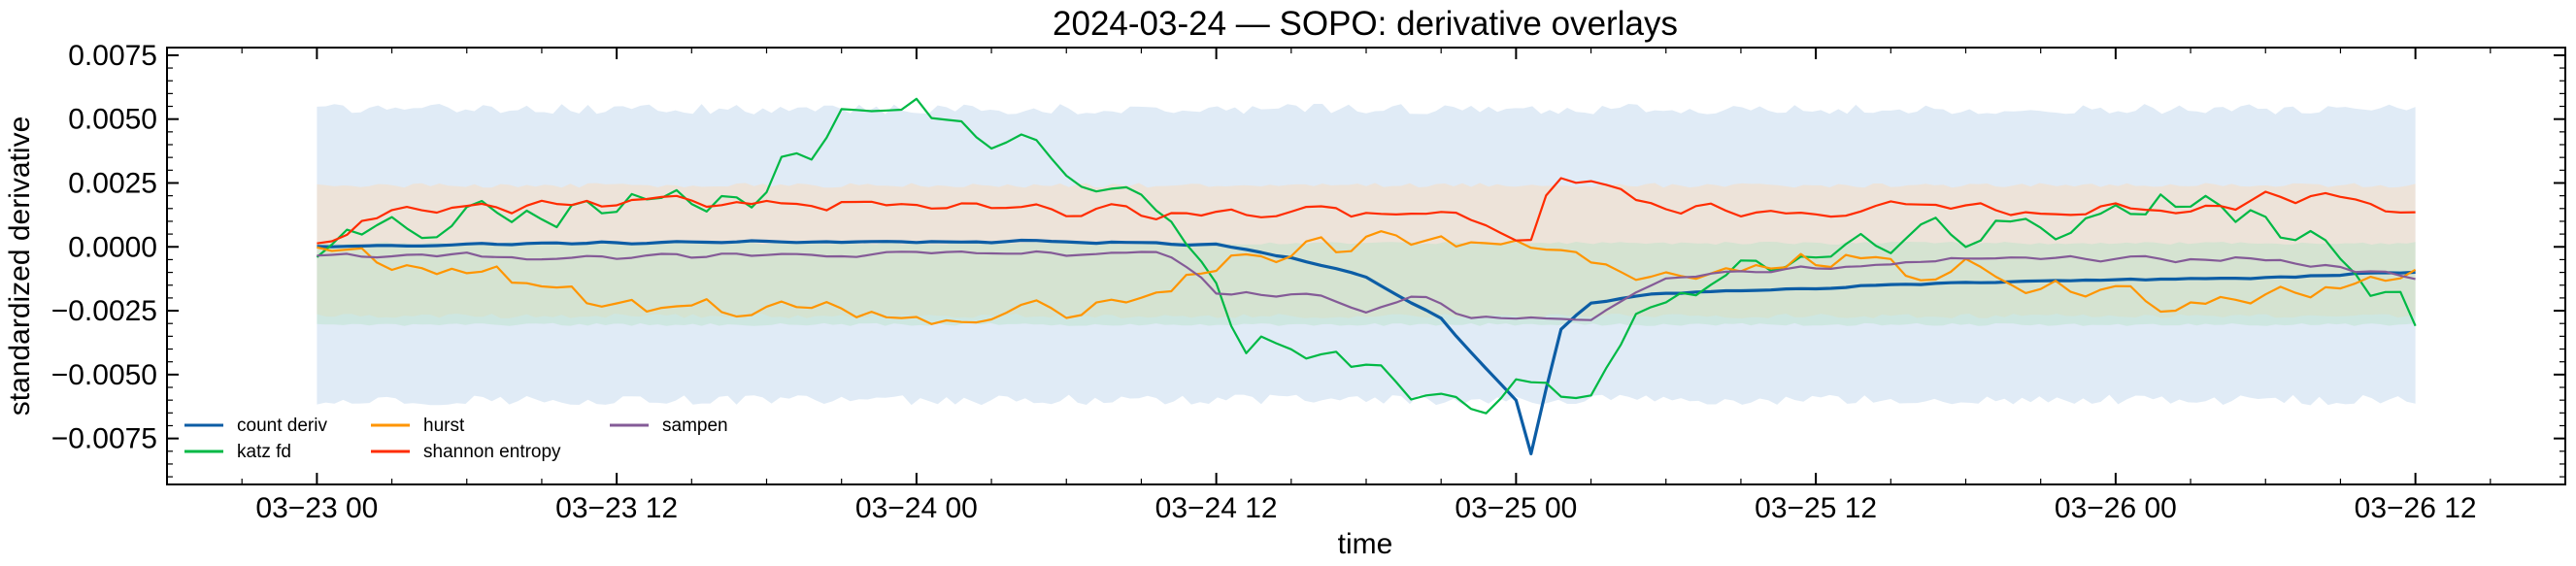 Image resolution: width=2576 pixels, height=566 pixels. I want to click on chart-title: 2024-03-24 — SOPO: derivative overlays, so click(1366, 24).